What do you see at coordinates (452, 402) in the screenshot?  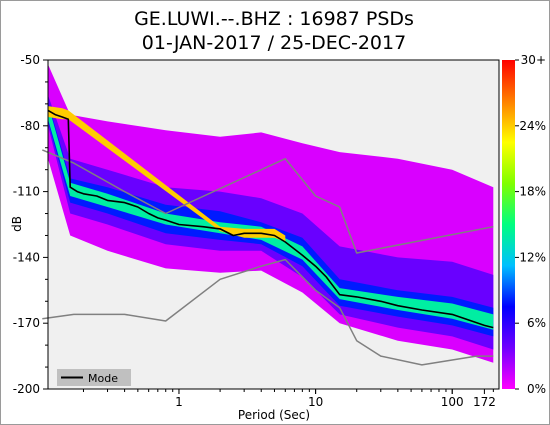 I see `x-tick-label: 100` at bounding box center [452, 402].